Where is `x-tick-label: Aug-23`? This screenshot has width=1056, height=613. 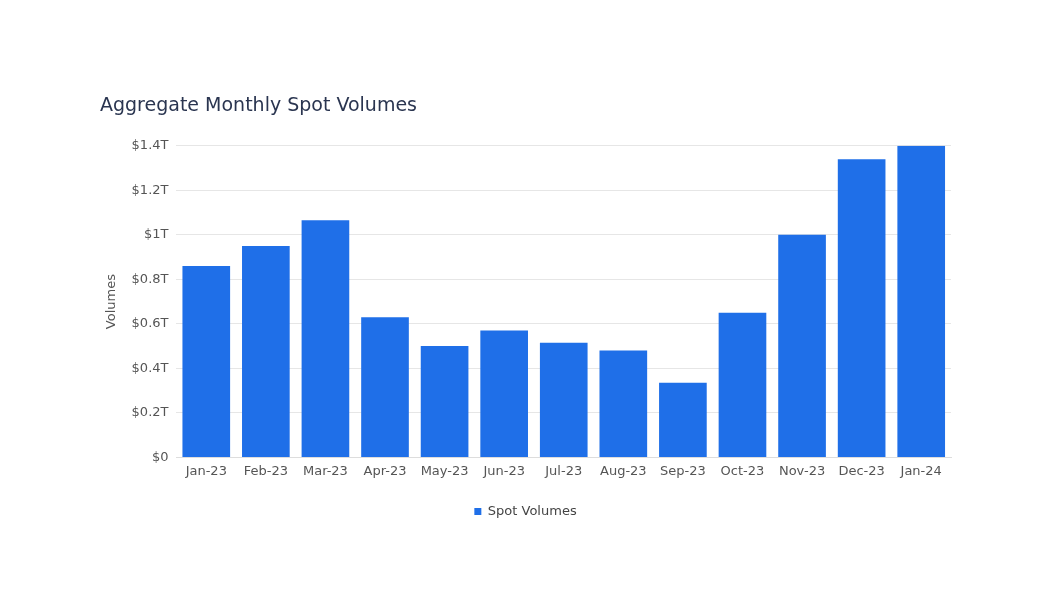
x-tick-label: Aug-23 is located at coordinates (623, 470).